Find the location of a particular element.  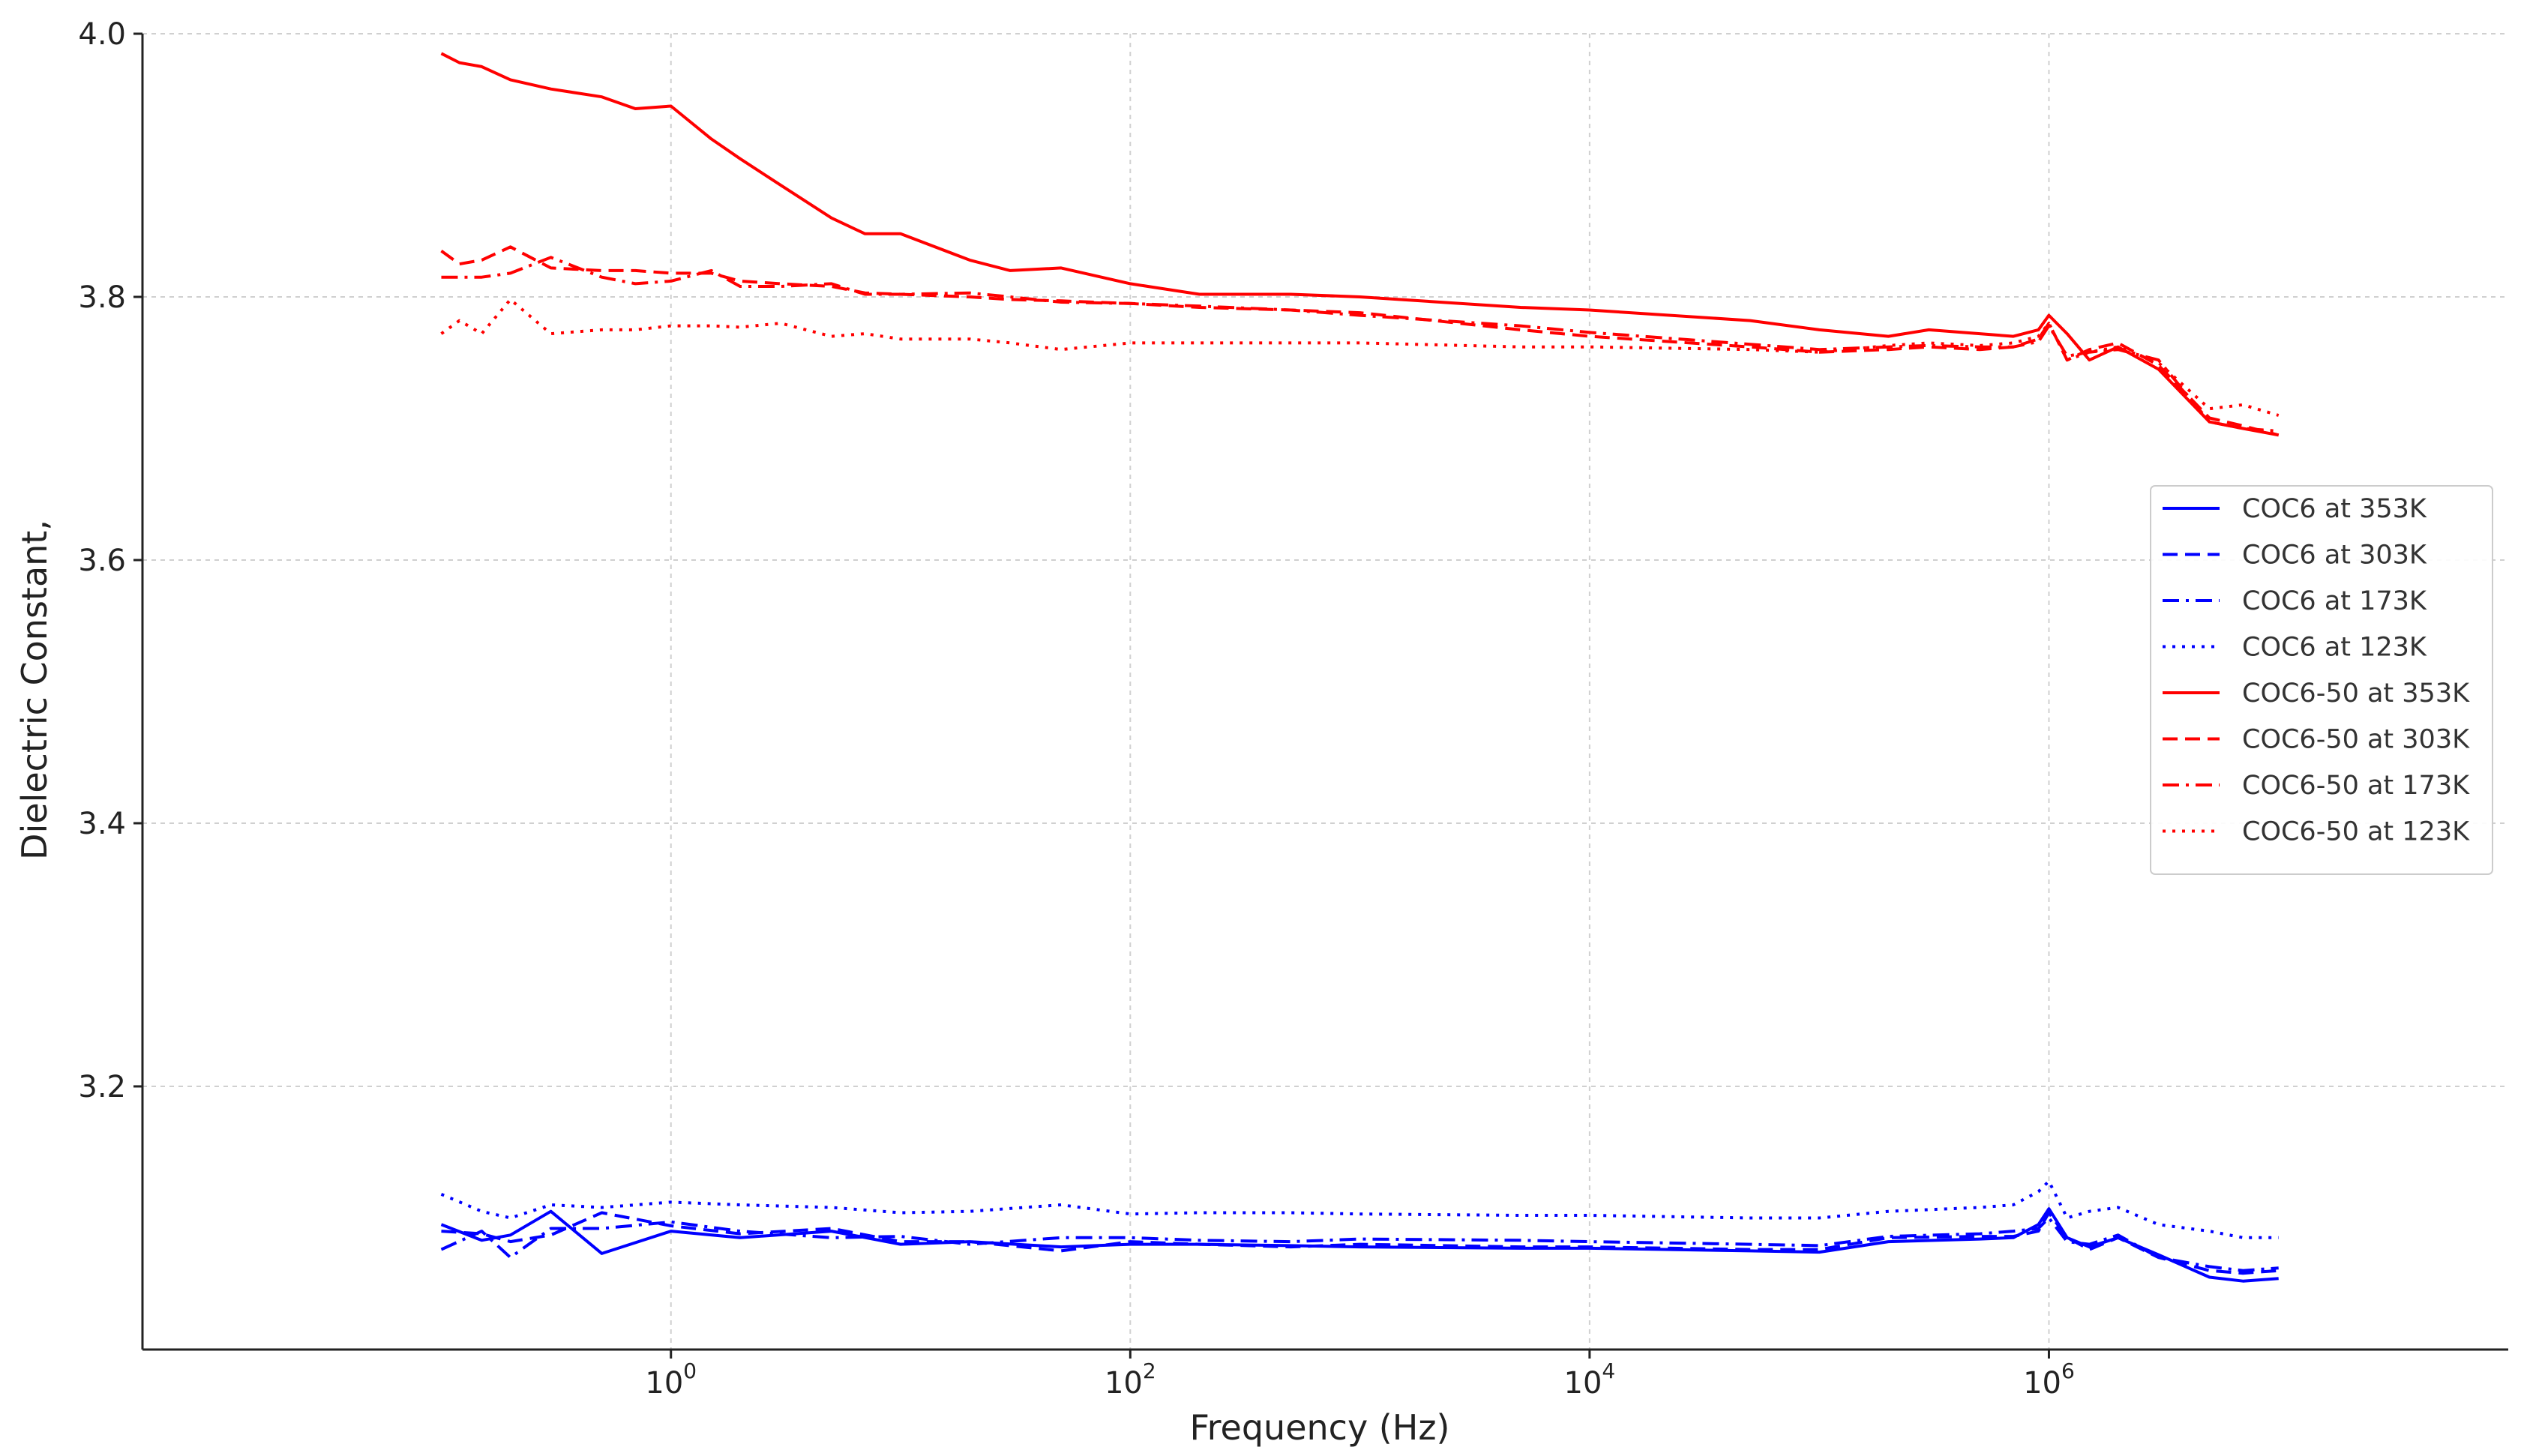

y-tick-label: 4.0 is located at coordinates (102, 34).